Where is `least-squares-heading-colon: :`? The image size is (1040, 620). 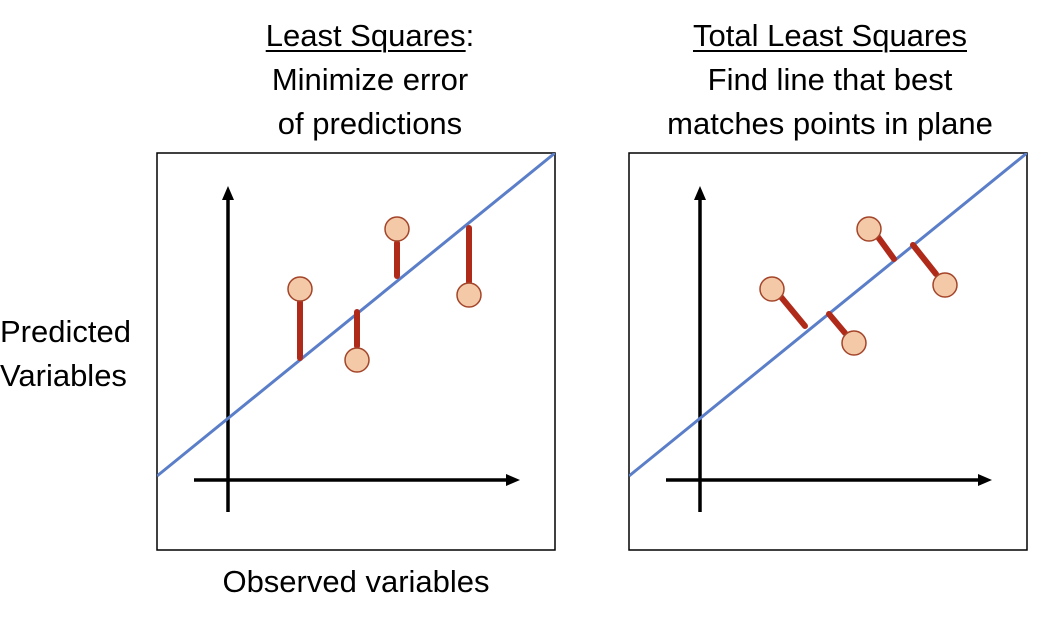 least-squares-heading-colon: : is located at coordinates (470, 35).